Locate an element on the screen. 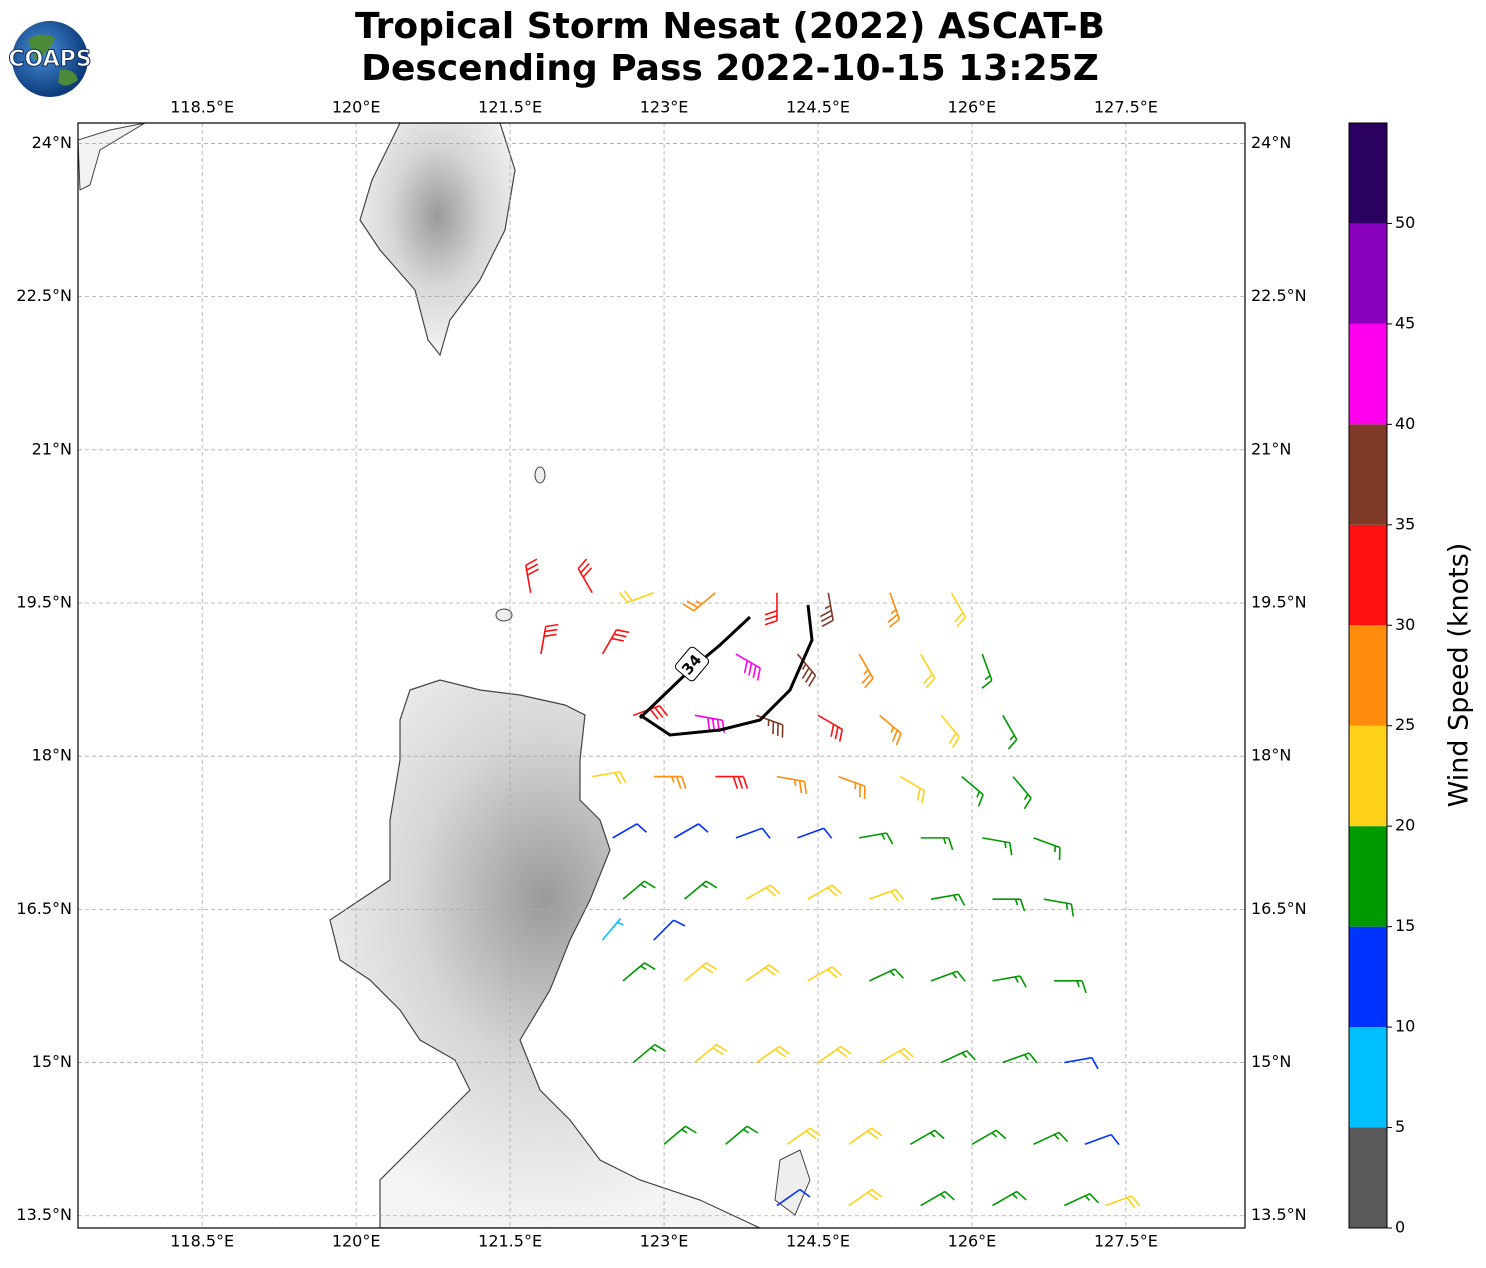 The height and width of the screenshot is (1268, 1486). colorbar-frame is located at coordinates (1368, 675).